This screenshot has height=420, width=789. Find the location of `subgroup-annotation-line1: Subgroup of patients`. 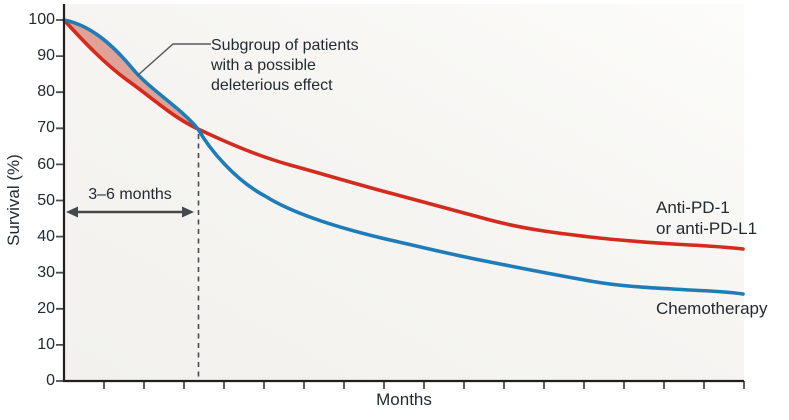

subgroup-annotation-line1: Subgroup of patients is located at coordinates (285, 45).